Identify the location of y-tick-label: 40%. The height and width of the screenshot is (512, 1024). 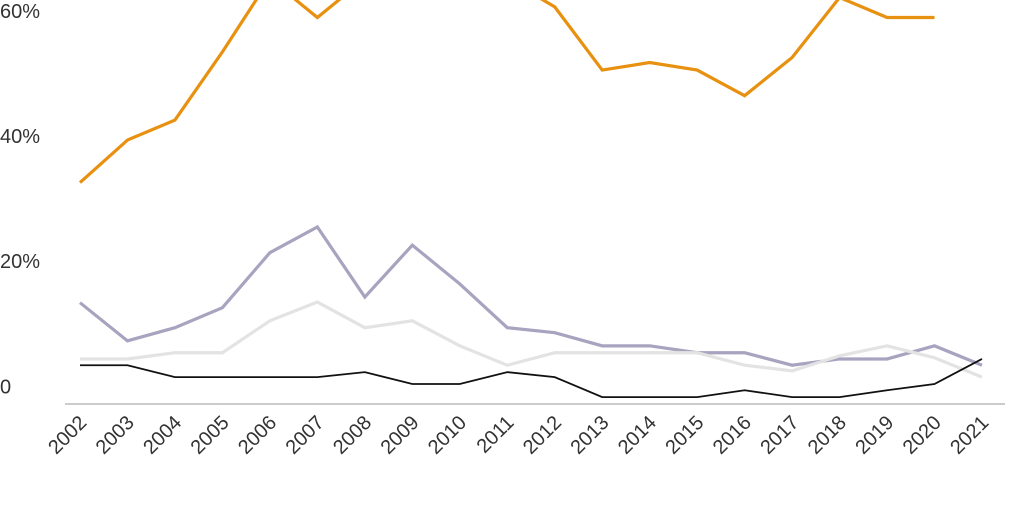
(20, 137).